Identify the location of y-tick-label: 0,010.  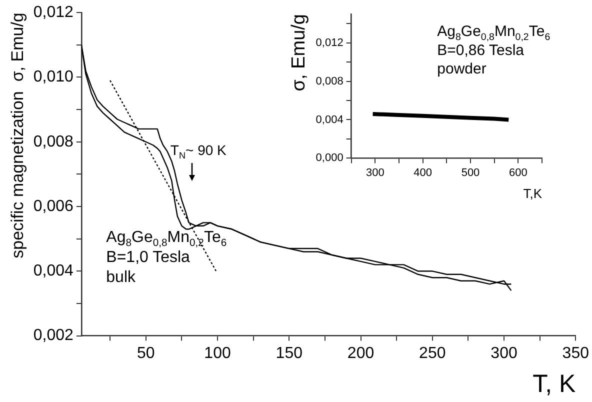
(53, 77).